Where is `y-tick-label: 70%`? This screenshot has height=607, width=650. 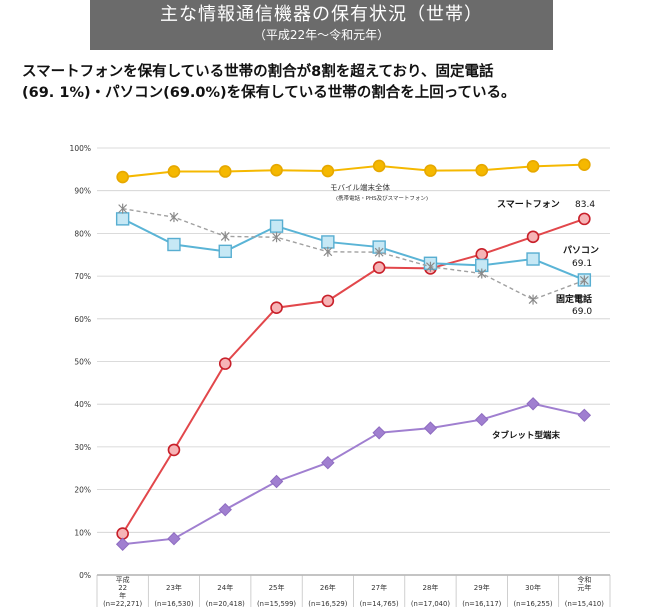 y-tick-label: 70% is located at coordinates (82, 276).